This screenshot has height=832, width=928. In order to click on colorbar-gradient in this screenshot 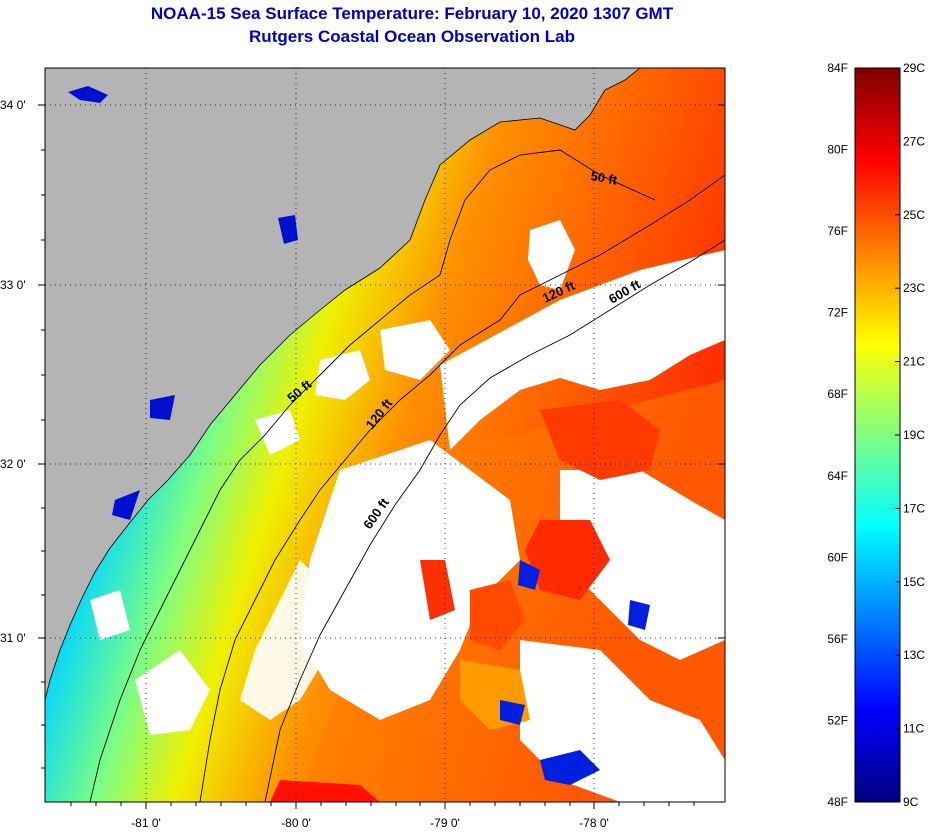, I will do `click(877, 435)`.